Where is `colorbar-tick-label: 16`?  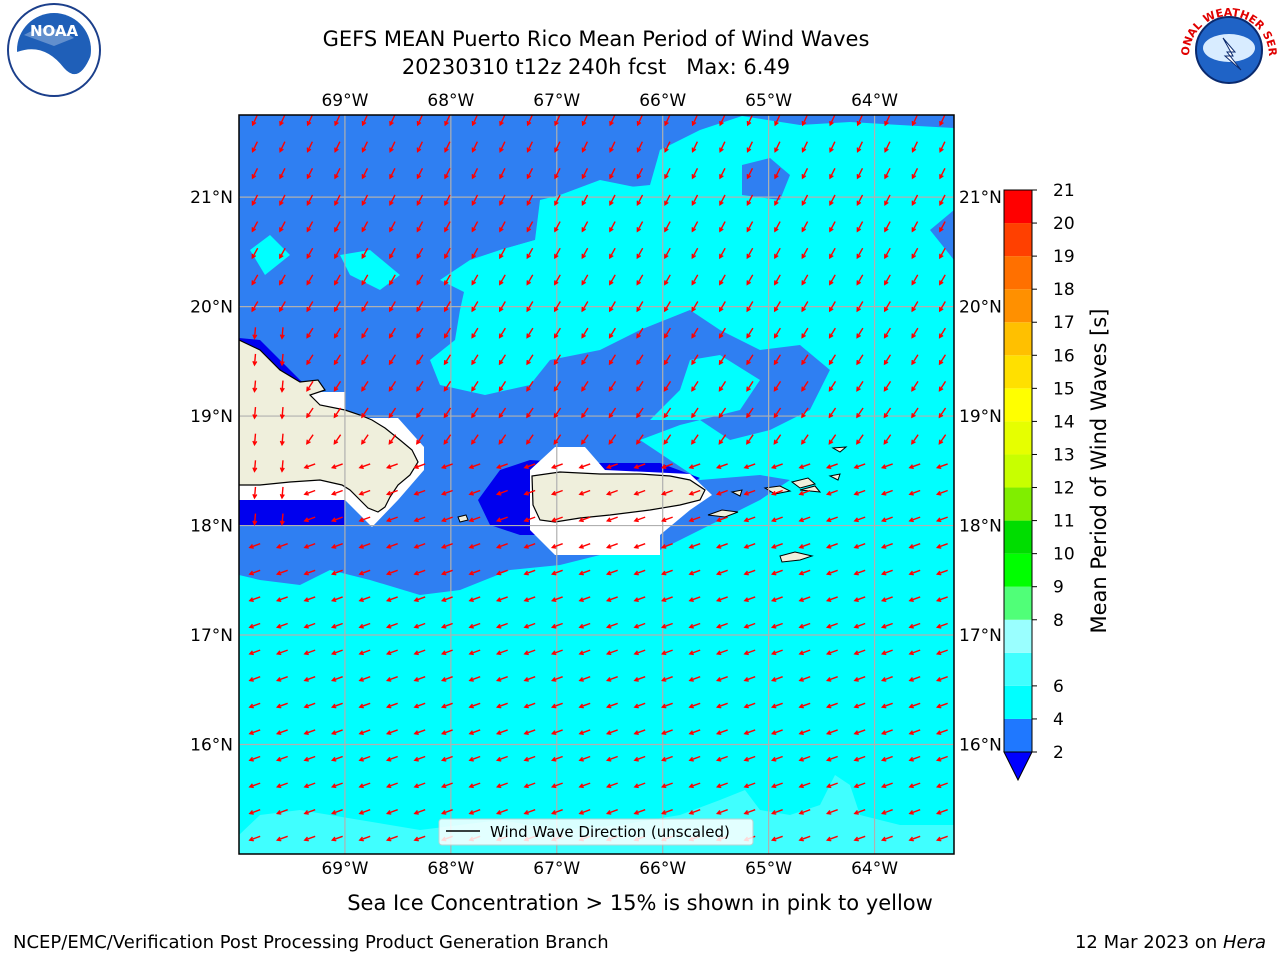
colorbar-tick-label: 16 is located at coordinates (1064, 356).